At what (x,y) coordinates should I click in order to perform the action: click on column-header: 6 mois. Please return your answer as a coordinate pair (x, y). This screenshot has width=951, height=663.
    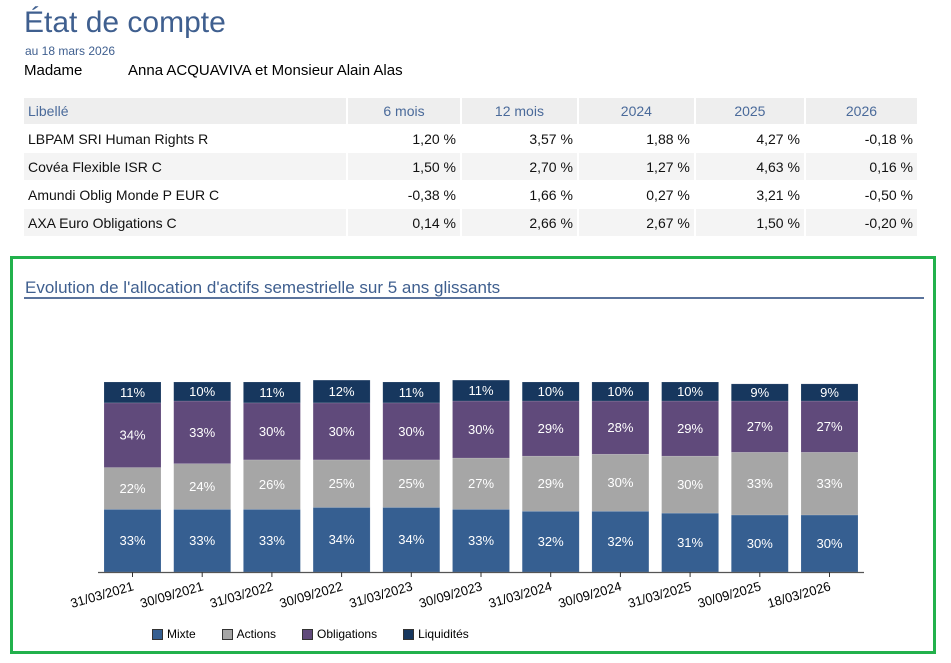
    Looking at the image, I should click on (404, 111).